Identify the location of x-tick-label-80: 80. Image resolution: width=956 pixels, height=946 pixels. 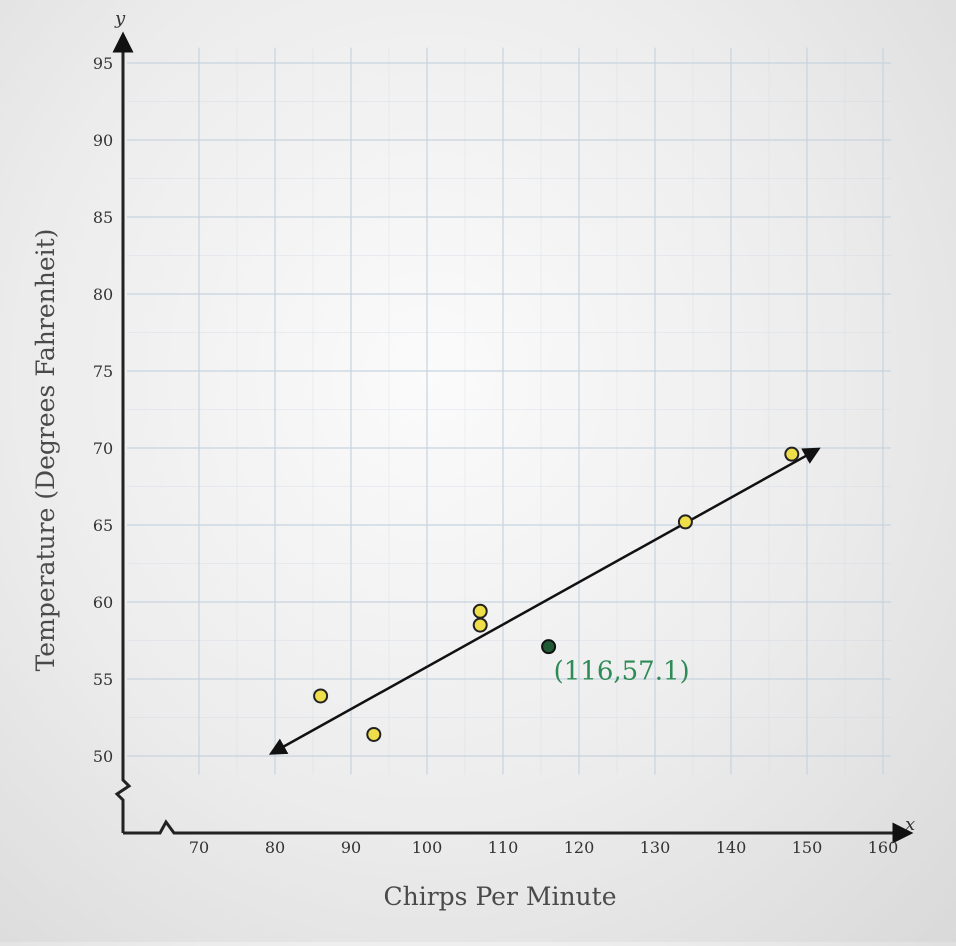
(275, 847).